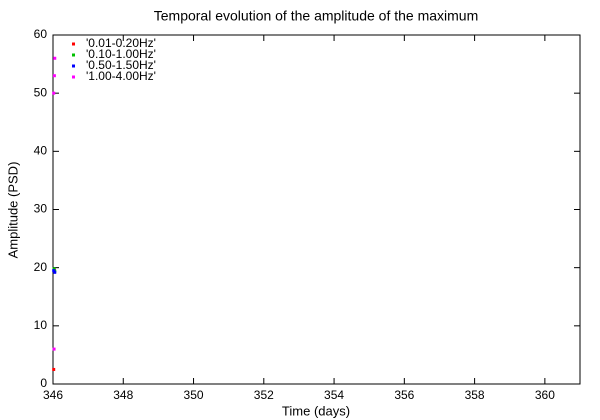  Describe the element at coordinates (121, 43) in the screenshot. I see `legend-label: '0.01-0.20Hz'` at that location.